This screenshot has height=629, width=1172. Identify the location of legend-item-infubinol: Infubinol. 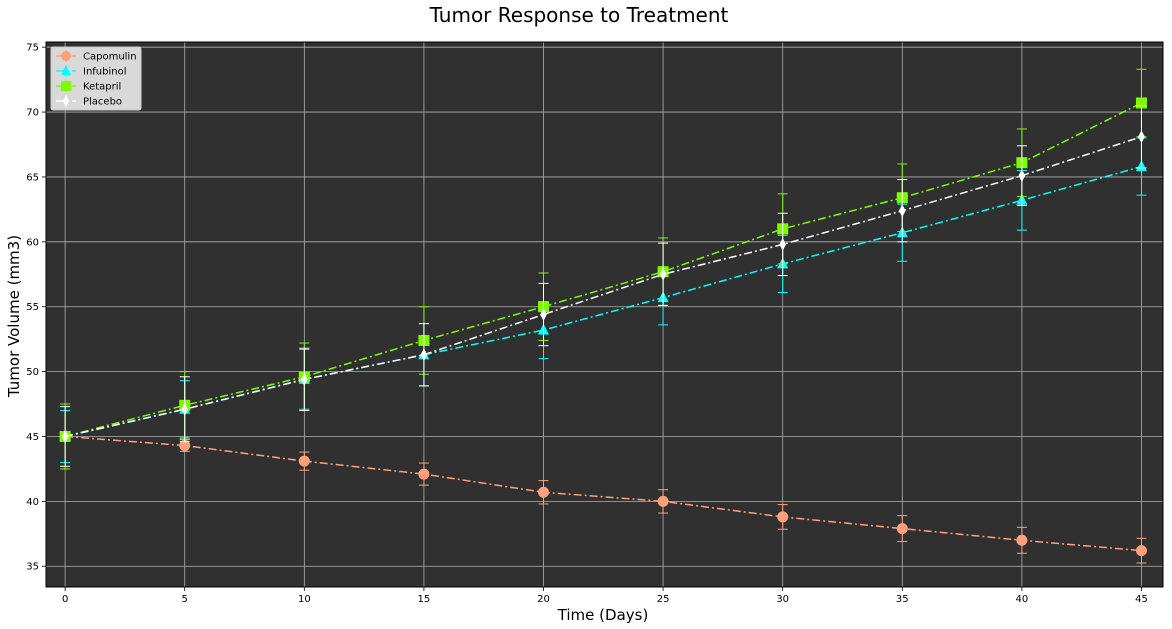
(91, 71).